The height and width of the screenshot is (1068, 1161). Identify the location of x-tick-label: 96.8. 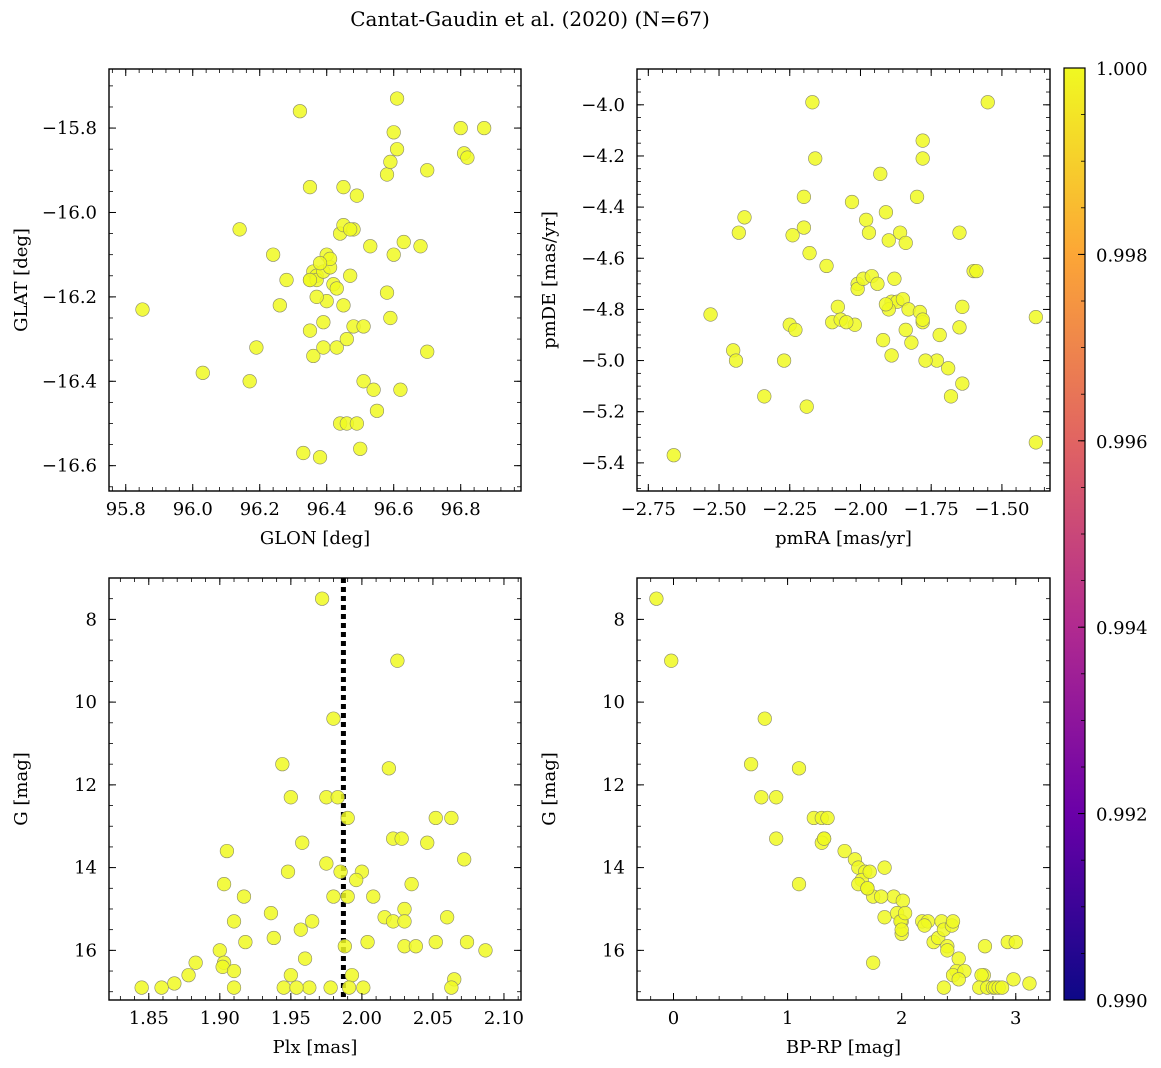
(461, 509).